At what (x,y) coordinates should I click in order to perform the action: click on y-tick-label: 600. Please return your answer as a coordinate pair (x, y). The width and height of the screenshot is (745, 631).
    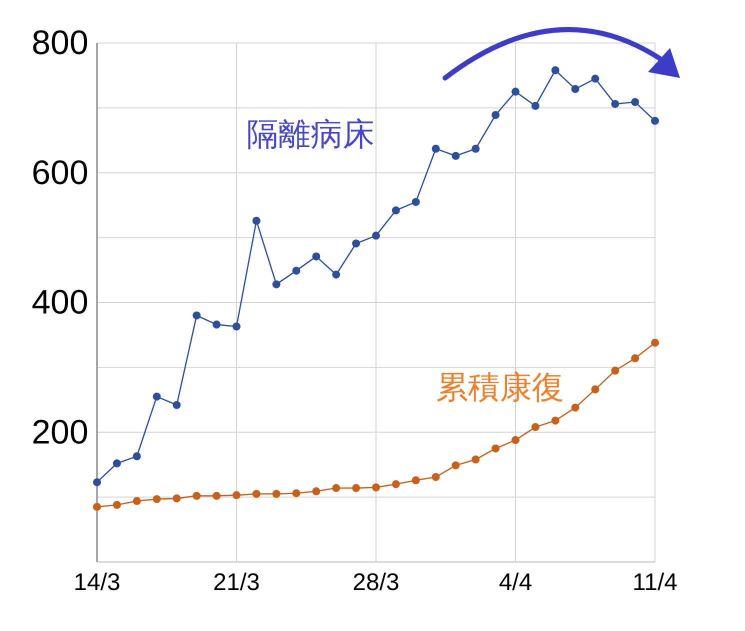
    Looking at the image, I should click on (60, 173).